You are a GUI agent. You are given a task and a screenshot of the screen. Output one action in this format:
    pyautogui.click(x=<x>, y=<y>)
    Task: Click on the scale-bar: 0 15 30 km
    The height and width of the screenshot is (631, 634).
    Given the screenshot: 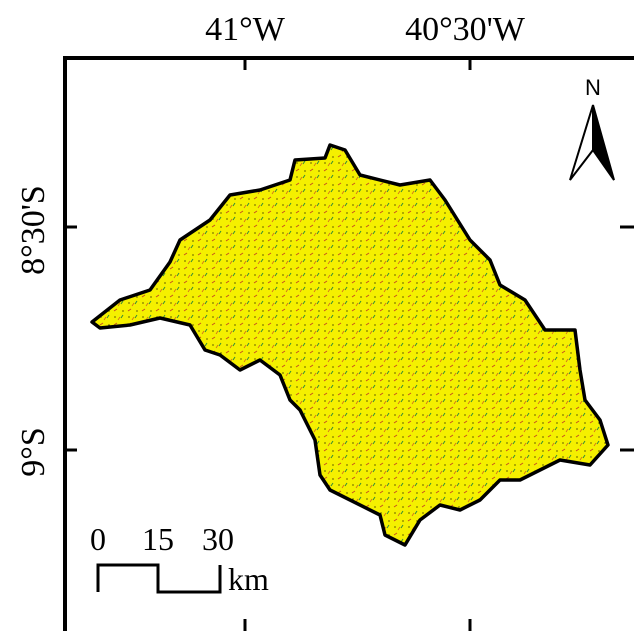 What is the action you would take?
    pyautogui.click(x=179, y=559)
    